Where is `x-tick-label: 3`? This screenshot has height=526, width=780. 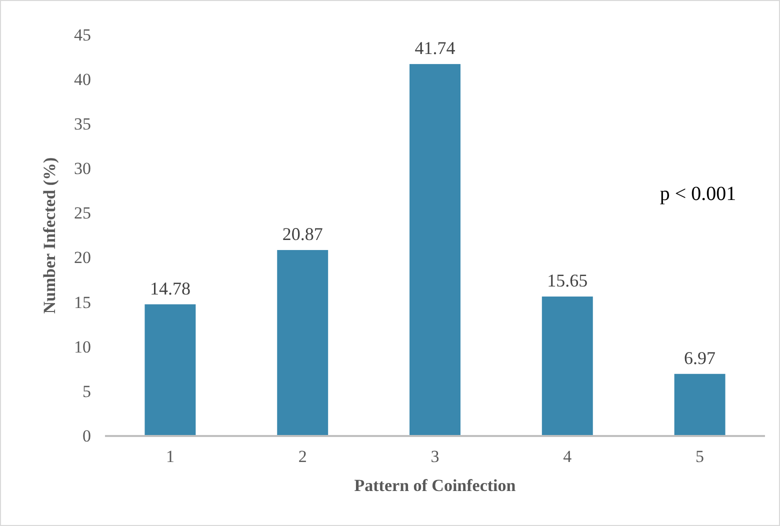
x-tick-label: 3 is located at coordinates (435, 456).